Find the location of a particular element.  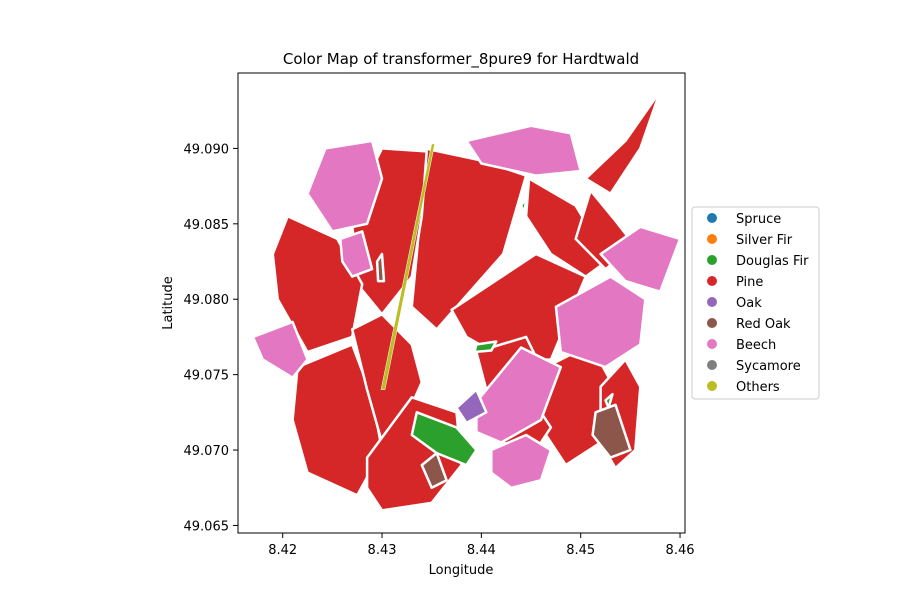

legend-label: Pine is located at coordinates (749, 282).